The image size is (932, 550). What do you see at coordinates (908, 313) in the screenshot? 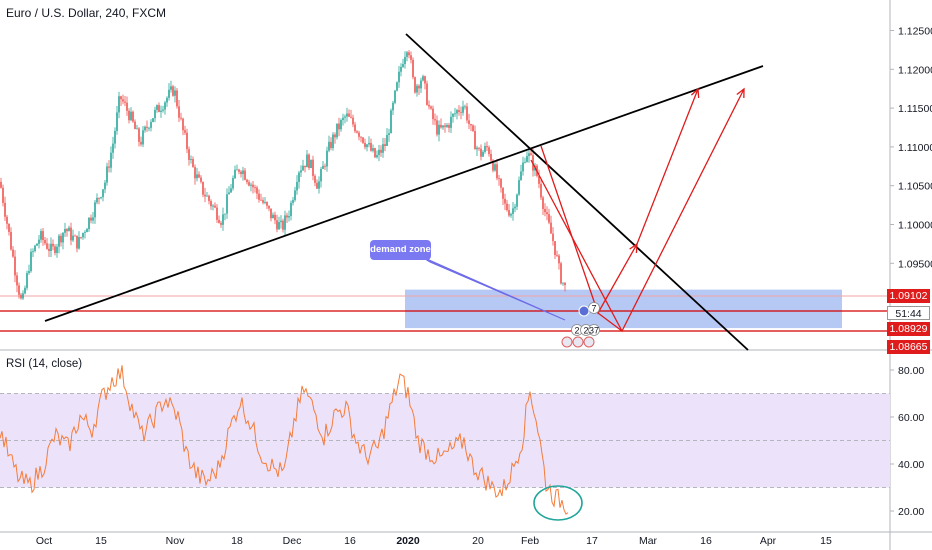
I see `countdown-tag: 51:44` at bounding box center [908, 313].